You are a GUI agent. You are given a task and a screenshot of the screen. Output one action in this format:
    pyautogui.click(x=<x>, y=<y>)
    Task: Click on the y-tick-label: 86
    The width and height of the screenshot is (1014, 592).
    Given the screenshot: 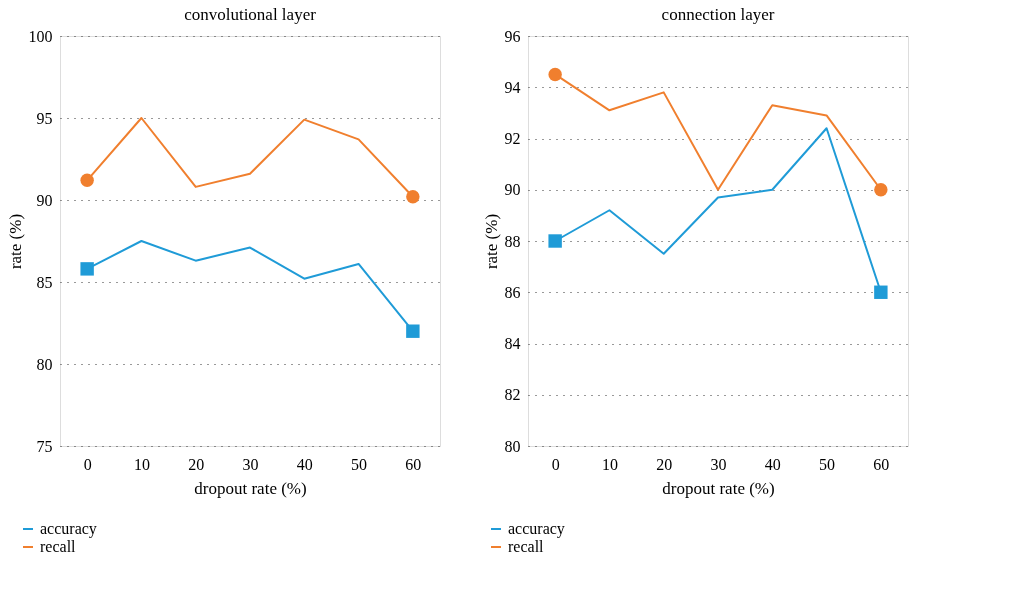 What is the action you would take?
    pyautogui.click(x=512, y=292)
    